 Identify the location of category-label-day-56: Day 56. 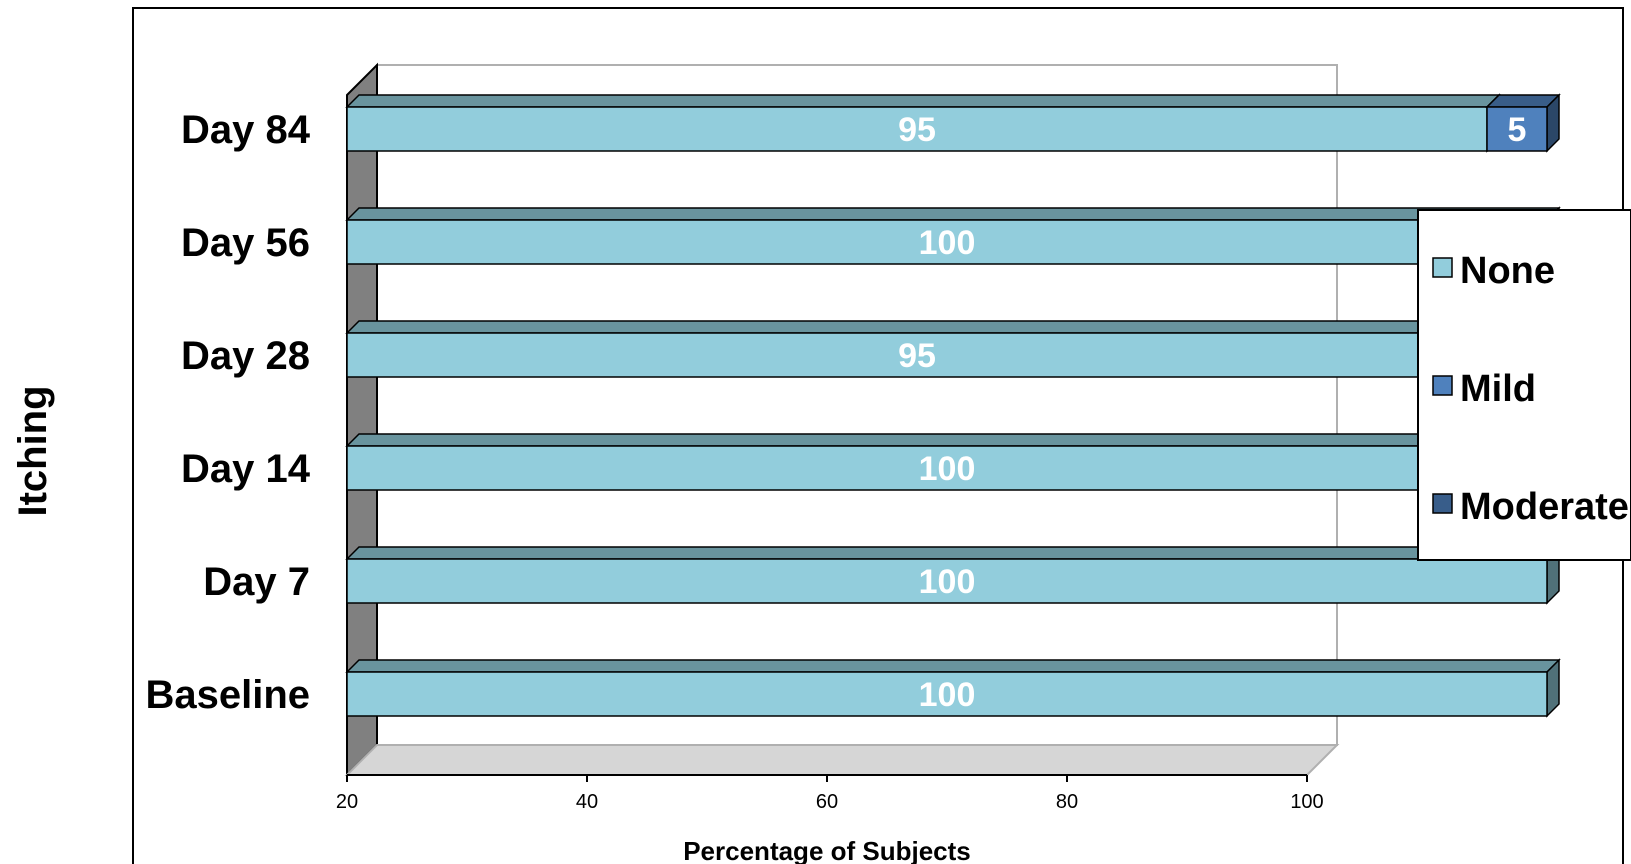
(245, 243).